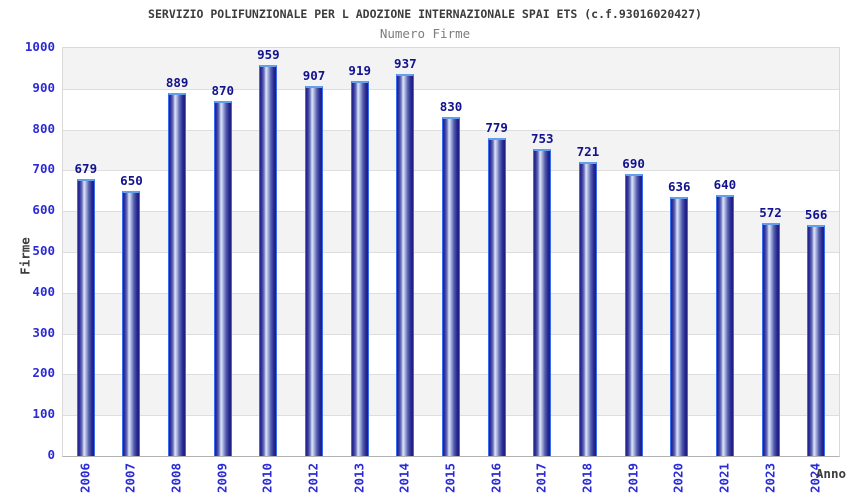  Describe the element at coordinates (450, 478) in the screenshot. I see `x-tick-label: 2015` at that location.